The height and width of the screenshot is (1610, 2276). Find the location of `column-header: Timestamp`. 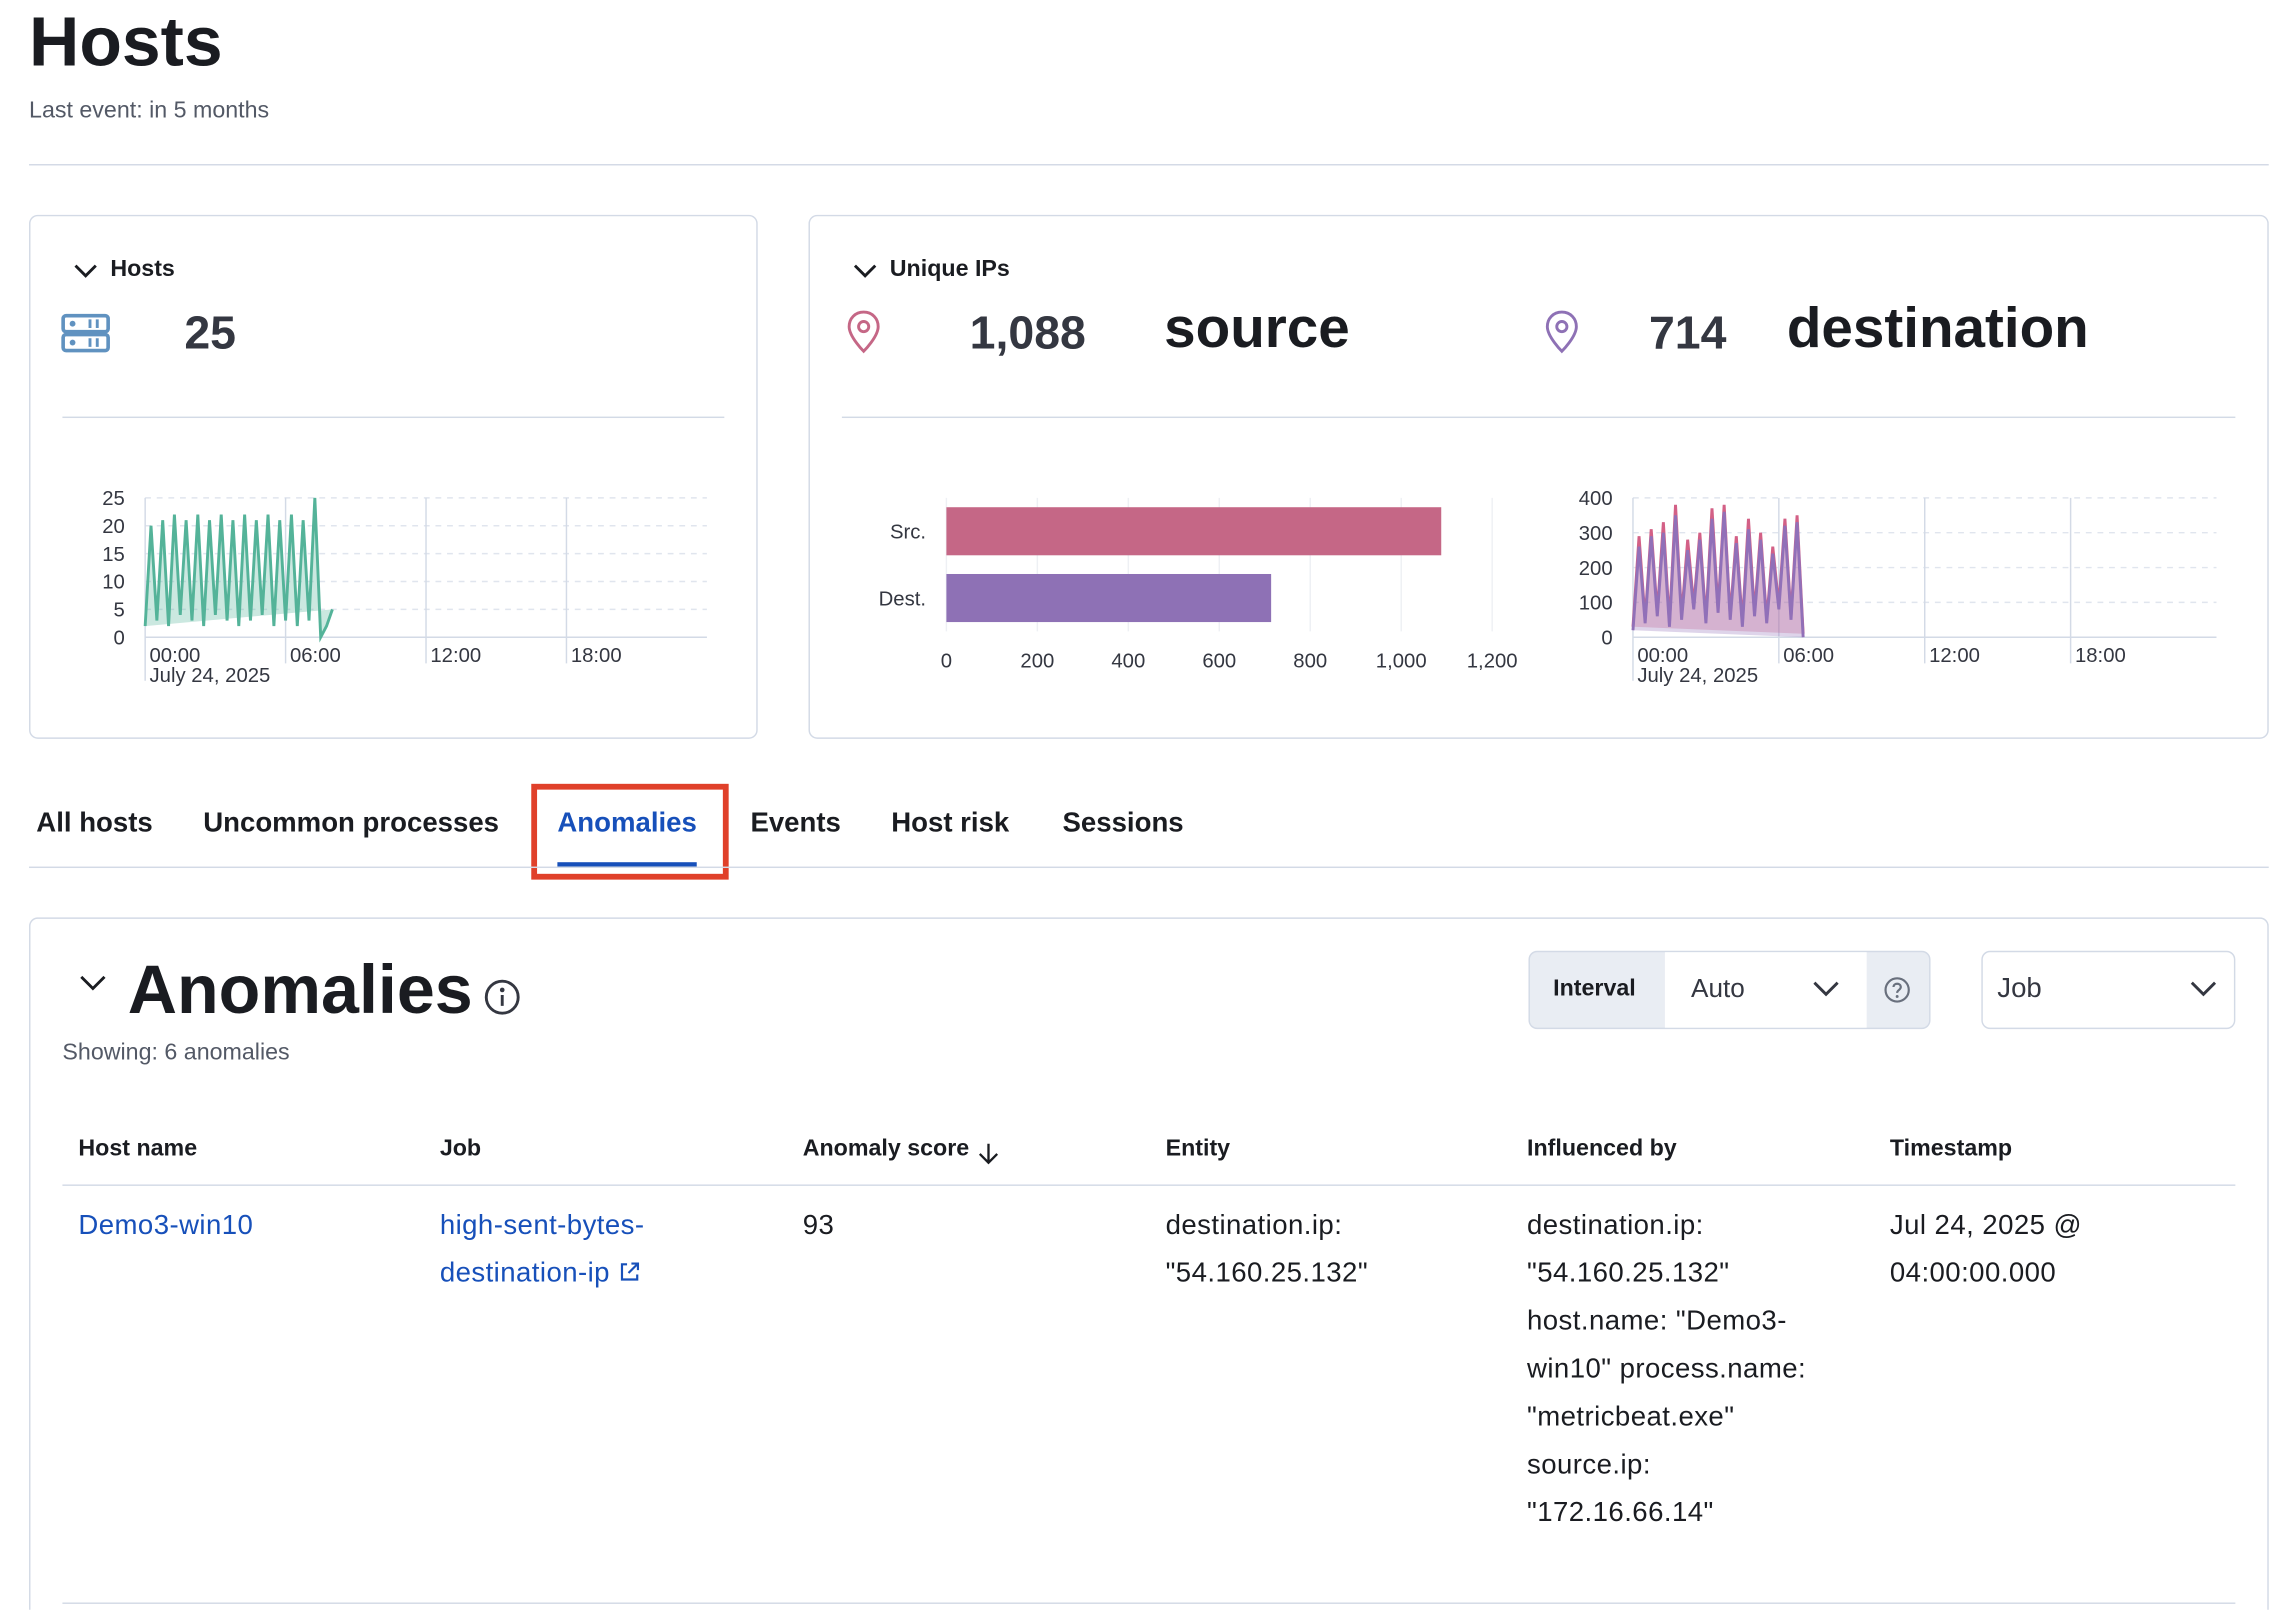

column-header: Timestamp is located at coordinates (1951, 1149).